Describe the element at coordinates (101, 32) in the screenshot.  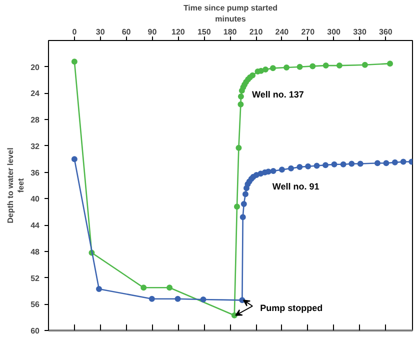
I see `x-tick-label: 30` at that location.